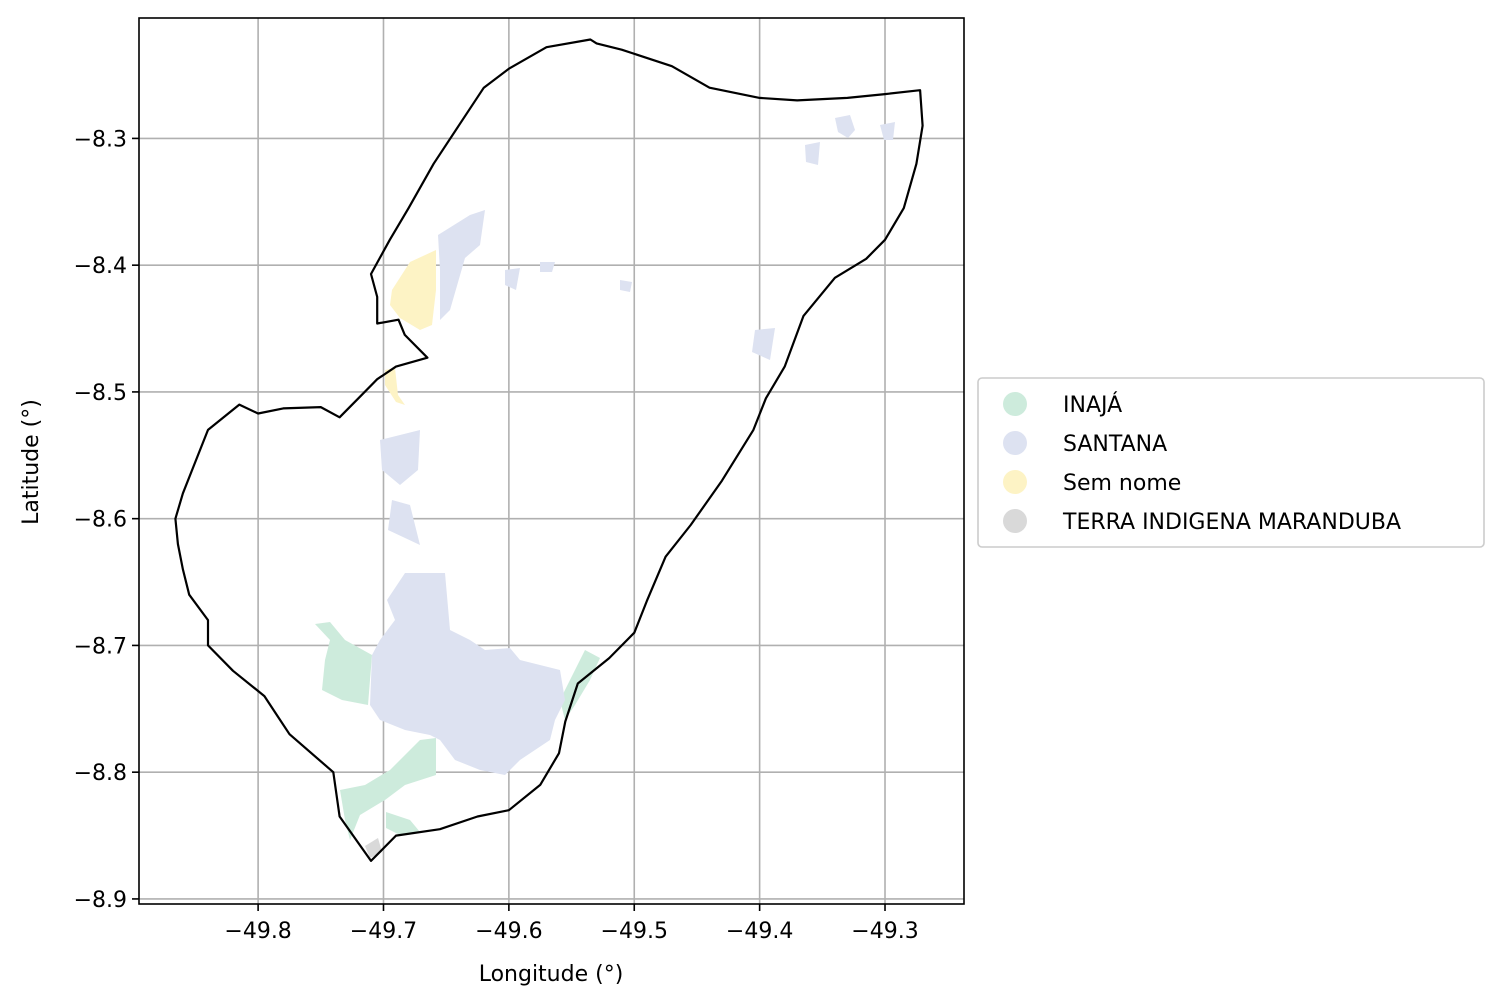 This screenshot has height=1006, width=1502. Describe the element at coordinates (100, 646) in the screenshot. I see `y-tick-label-4: −8.7` at that location.